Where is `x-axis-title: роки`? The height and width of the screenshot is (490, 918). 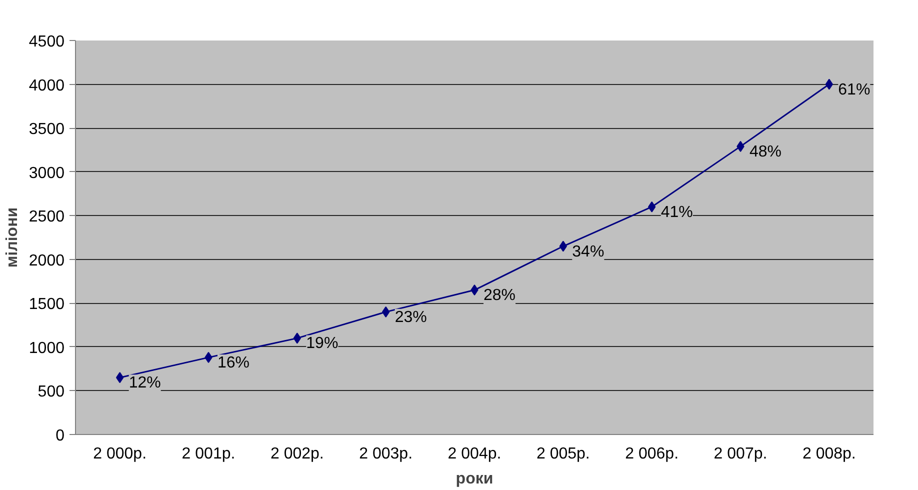 x-axis-title: роки is located at coordinates (475, 479).